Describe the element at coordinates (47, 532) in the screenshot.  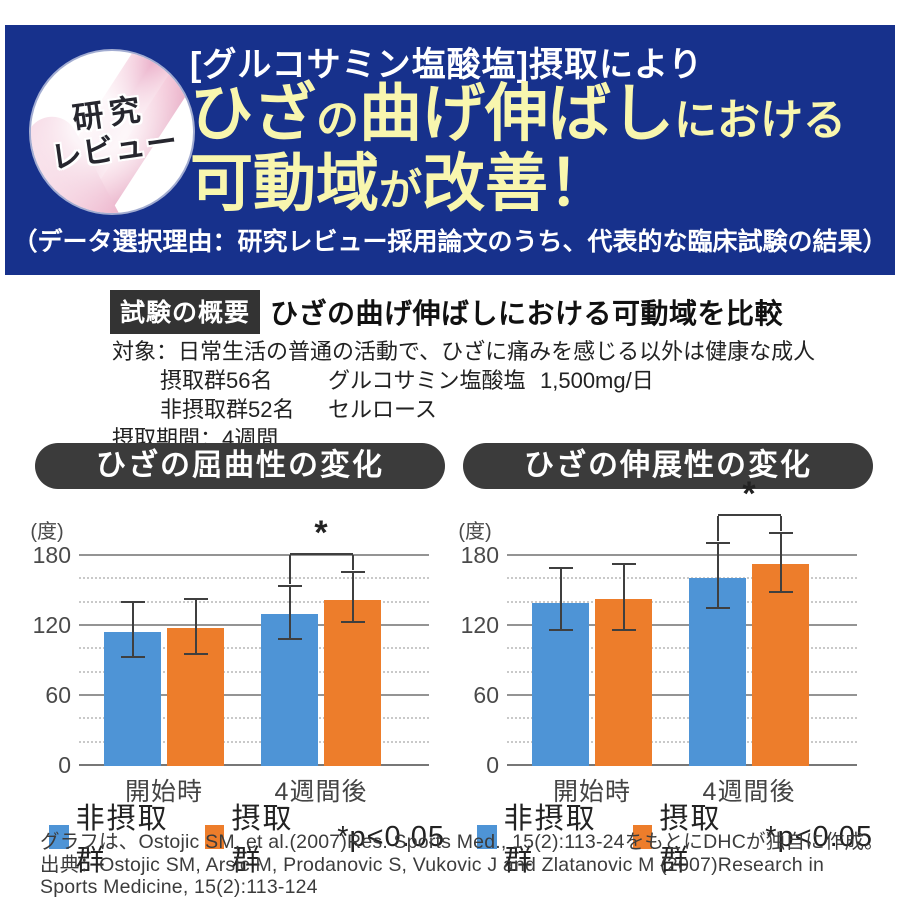
I see `y-axis-unit-label: (度)` at that location.